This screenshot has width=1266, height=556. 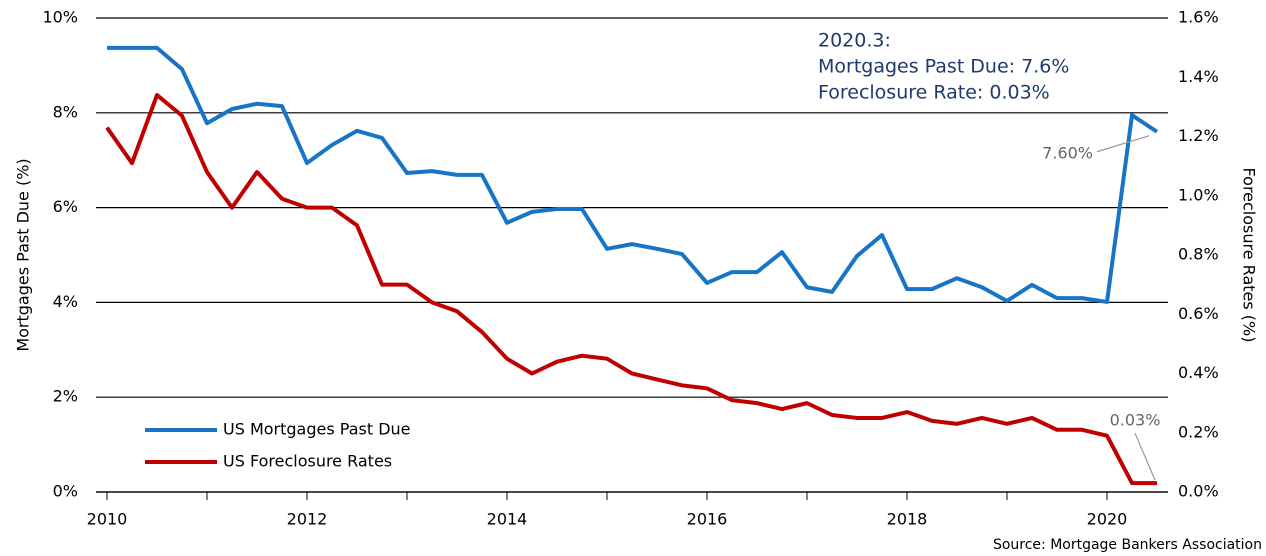 I want to click on y2-tick-label: 1.4%, so click(x=1198, y=76).